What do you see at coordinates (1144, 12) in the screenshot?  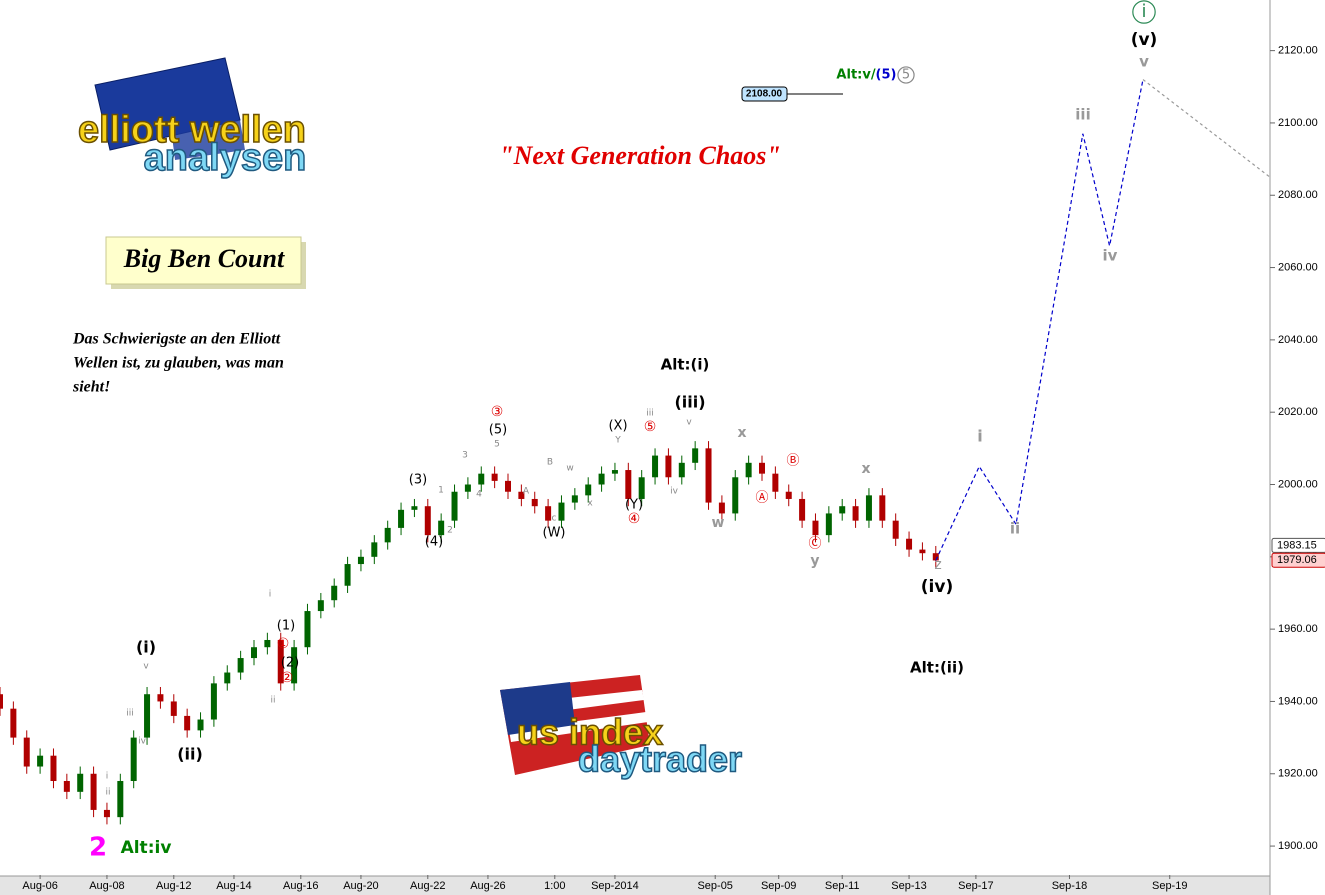 I see `annotation-circle` at bounding box center [1144, 12].